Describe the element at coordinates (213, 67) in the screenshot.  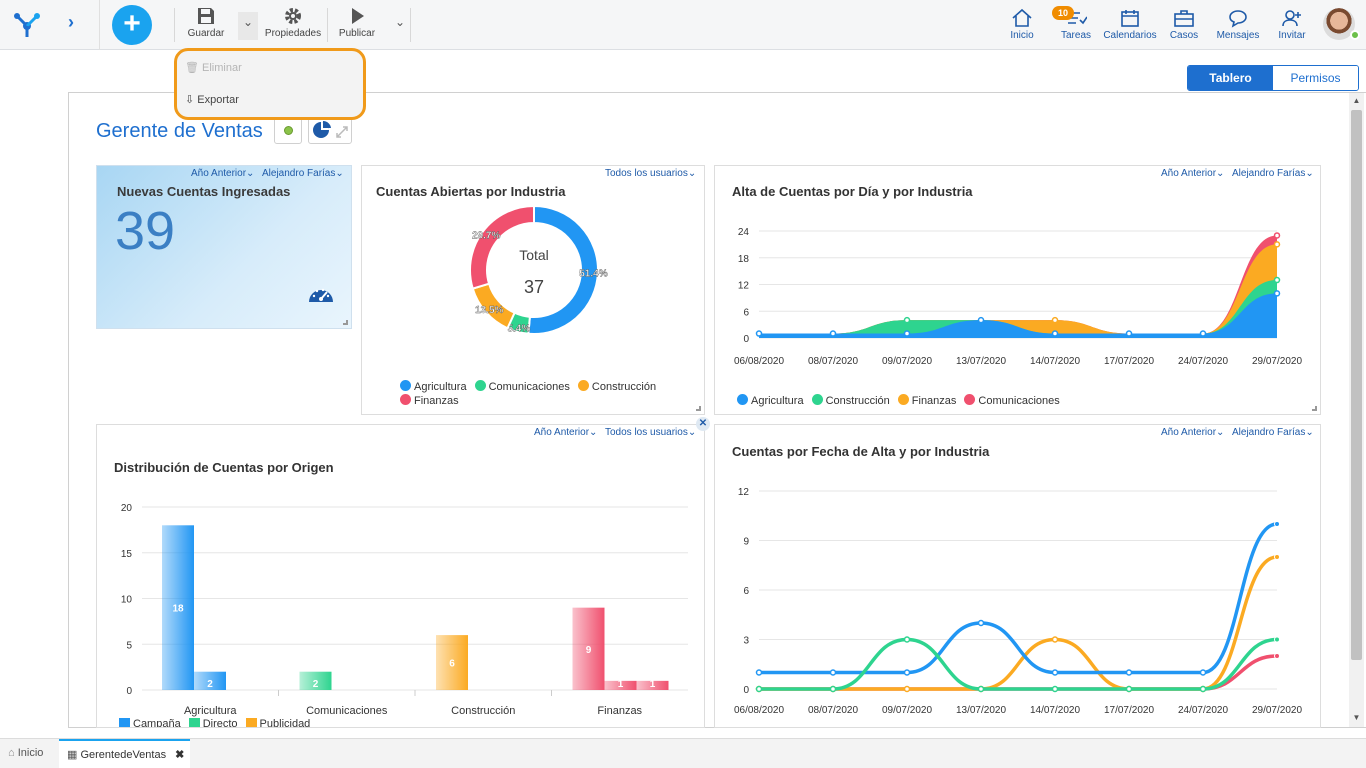
I see `menu-item-eliminar: 🗑 Eliminar` at that location.